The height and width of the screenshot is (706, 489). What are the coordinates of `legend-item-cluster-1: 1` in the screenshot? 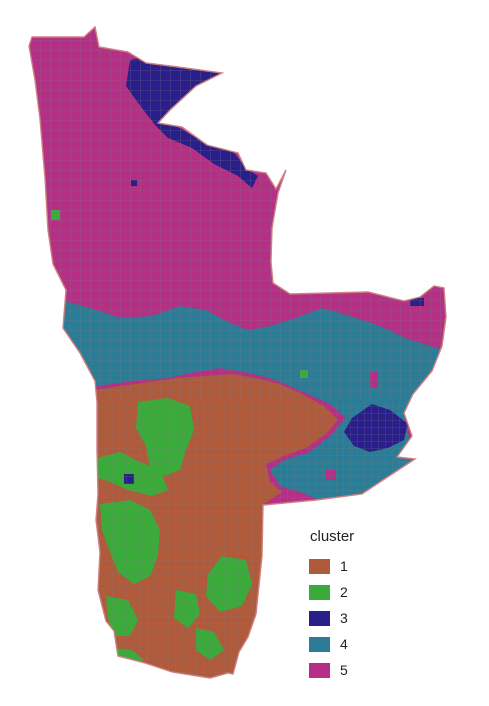 It's located at (362, 566).